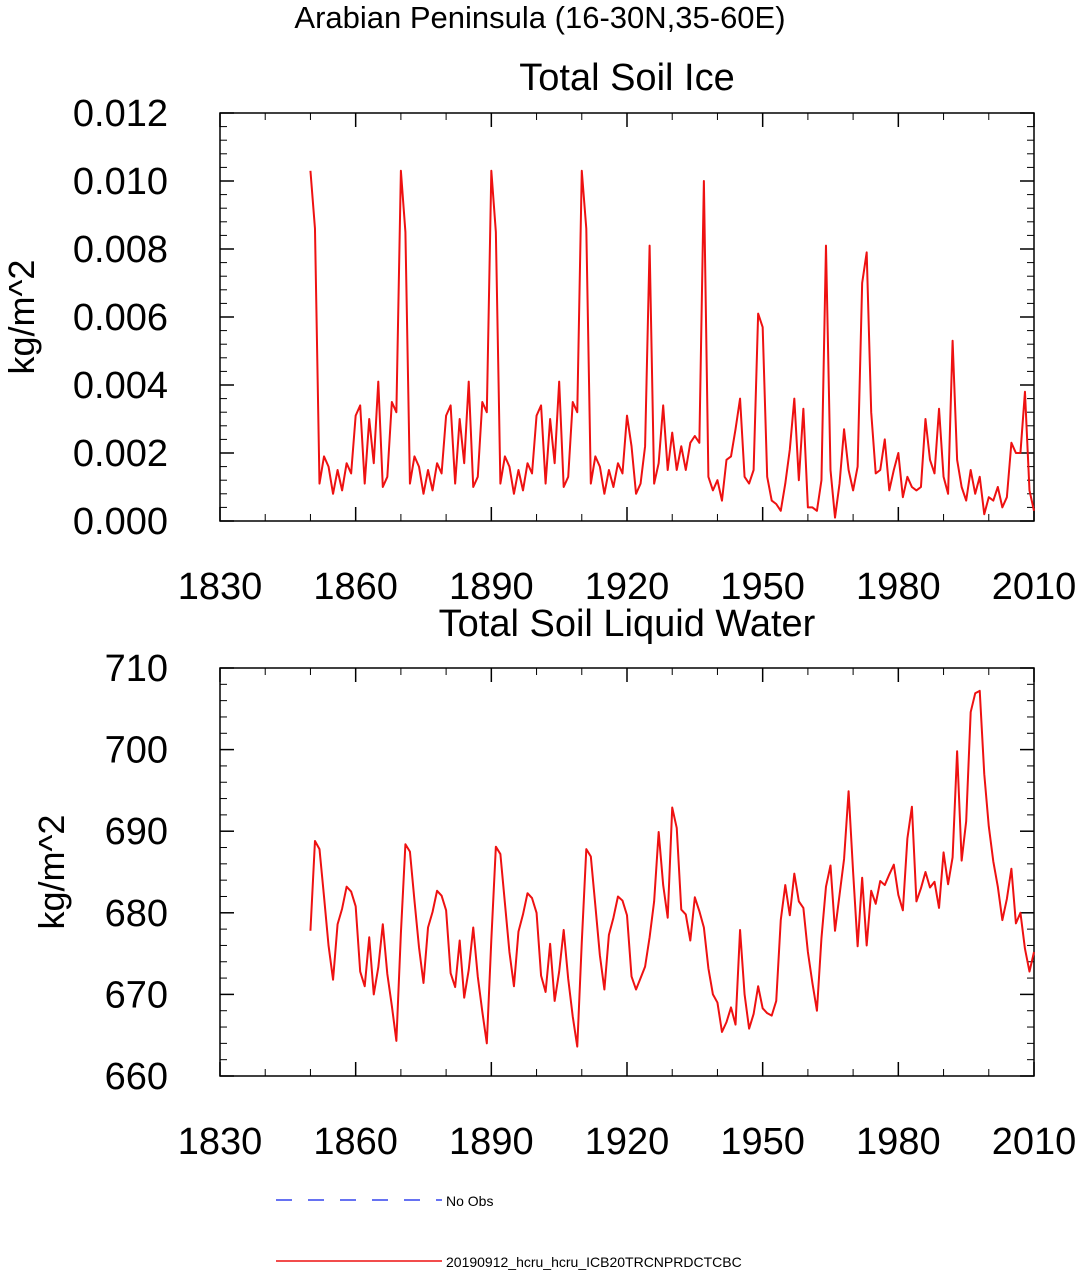 The height and width of the screenshot is (1270, 1080). Describe the element at coordinates (594, 1262) in the screenshot. I see `legend-label-model-run: 20190912_hcru_hcru_ICB20TRCNPRDCTCBC` at that location.